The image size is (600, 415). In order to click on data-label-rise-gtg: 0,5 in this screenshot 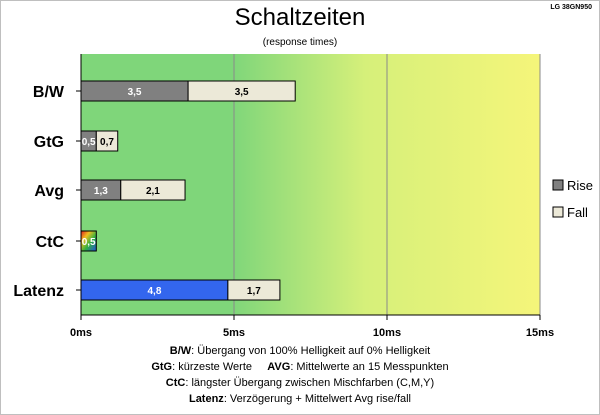, I will do `click(89, 142)`.